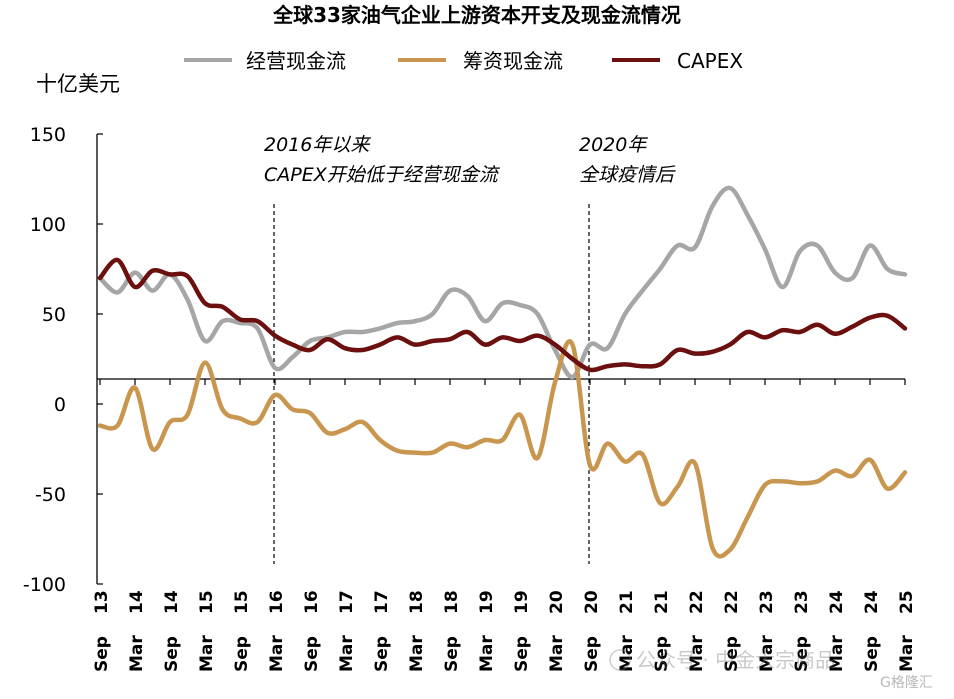  I want to click on x-tick-label: Sep 18, so click(452, 631).